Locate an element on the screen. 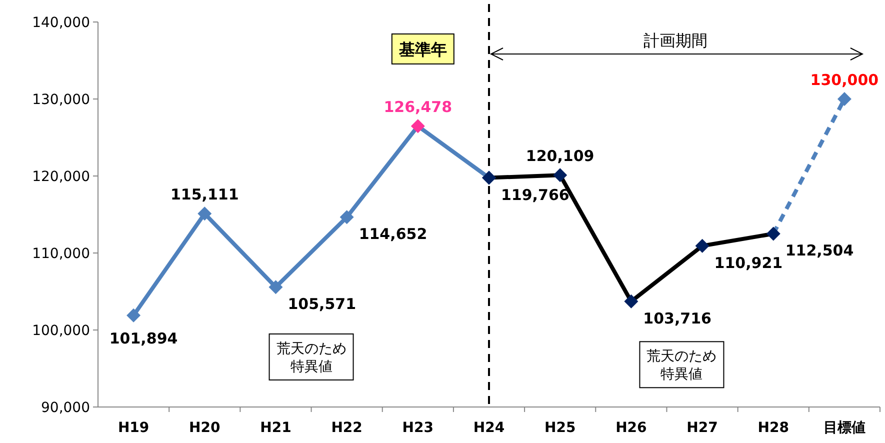 This screenshot has height=443, width=885. x-tick-label: H28 is located at coordinates (773, 428).